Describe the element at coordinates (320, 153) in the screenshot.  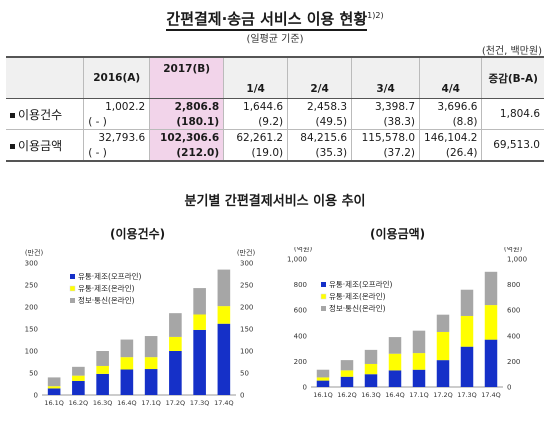
I see `cell-q2-rate: (35.3)` at that location.